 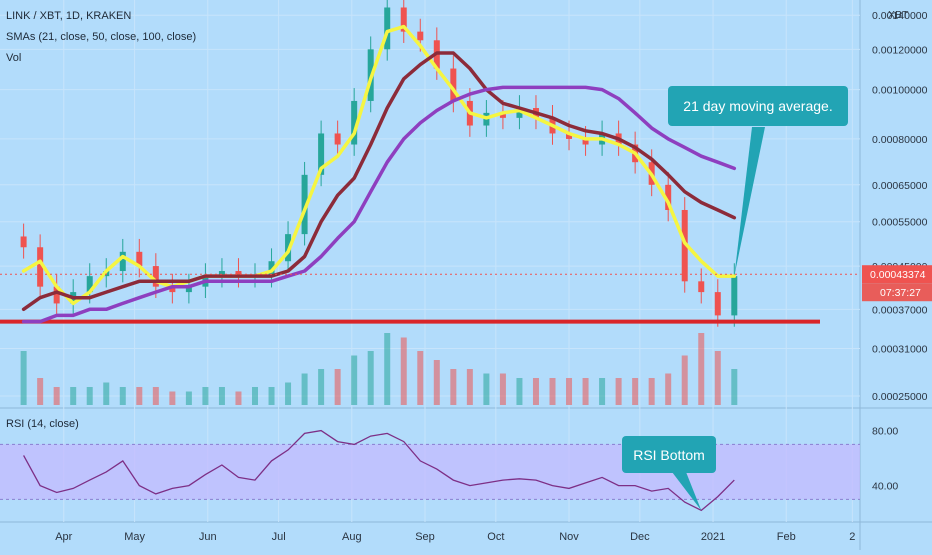 I want to click on current-price-tag, so click(x=897, y=274).